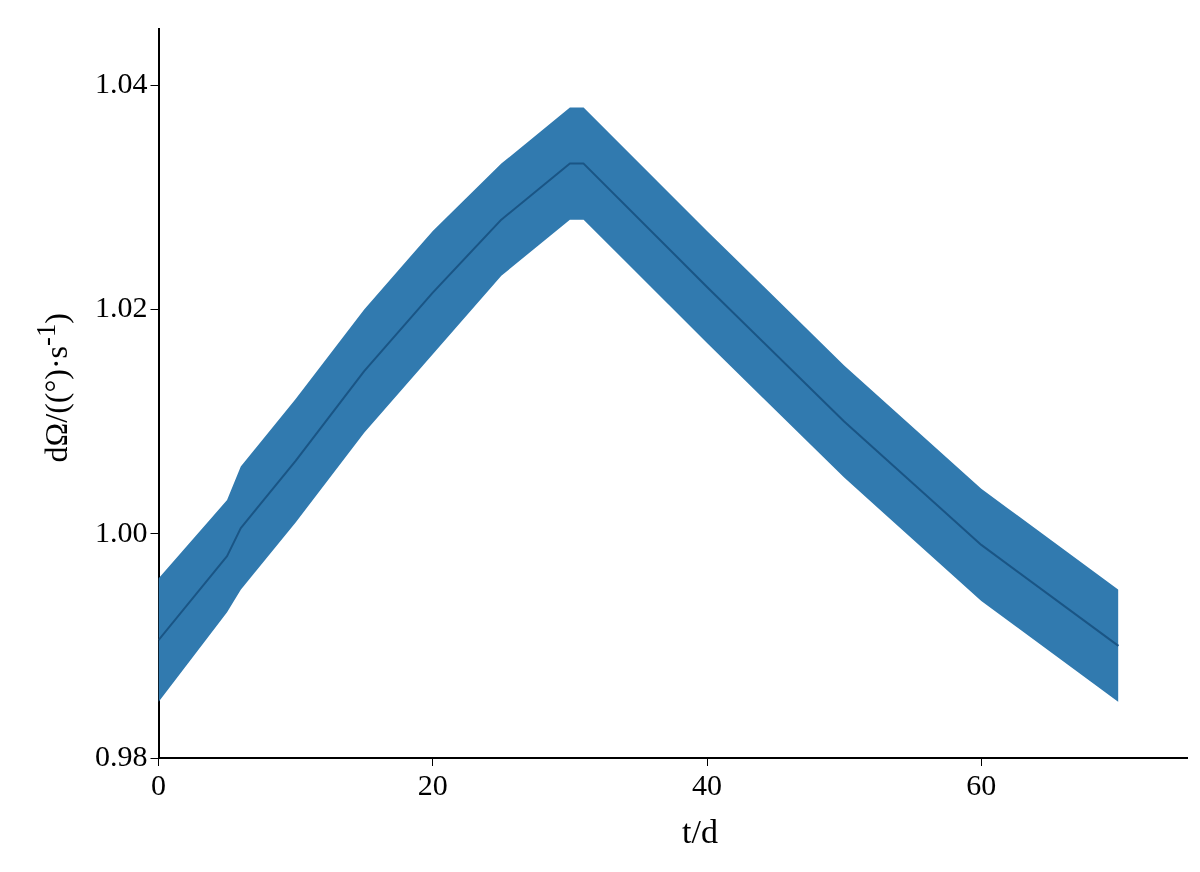 The height and width of the screenshot is (872, 1200). What do you see at coordinates (432, 784) in the screenshot?
I see `x-tick-label: 20` at bounding box center [432, 784].